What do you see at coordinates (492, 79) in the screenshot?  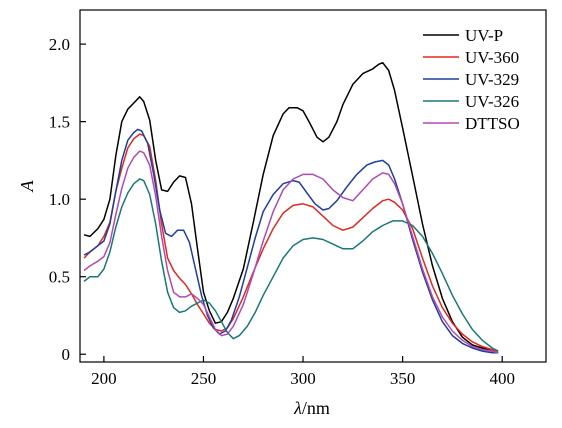 I see `legend-label: UV-329` at bounding box center [492, 79].